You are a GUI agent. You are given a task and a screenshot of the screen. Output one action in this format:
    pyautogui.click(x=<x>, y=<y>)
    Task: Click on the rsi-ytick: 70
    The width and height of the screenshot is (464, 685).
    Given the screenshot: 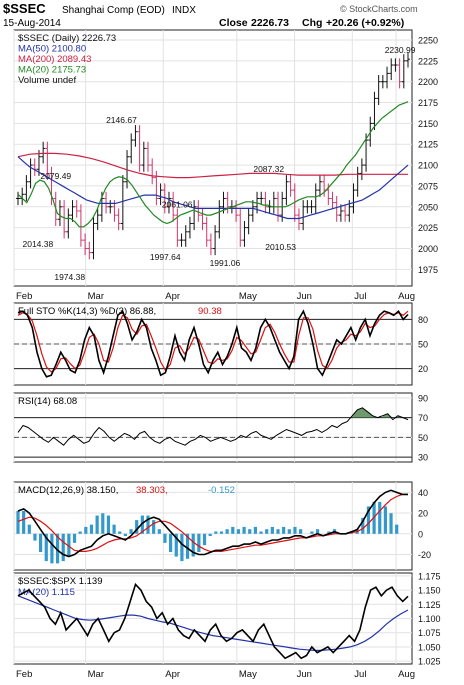 What is the action you would take?
    pyautogui.click(x=423, y=418)
    